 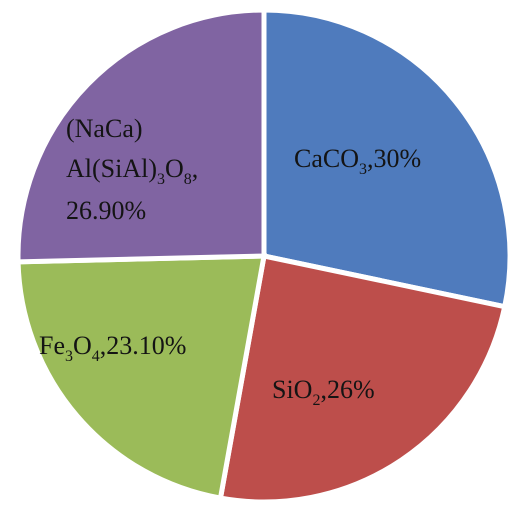 What do you see at coordinates (135, 169) in the screenshot?
I see `slice-label-naca-al-sial3o8: (NaCa) Al(SiAl)3O8, 26.90%` at bounding box center [135, 169].